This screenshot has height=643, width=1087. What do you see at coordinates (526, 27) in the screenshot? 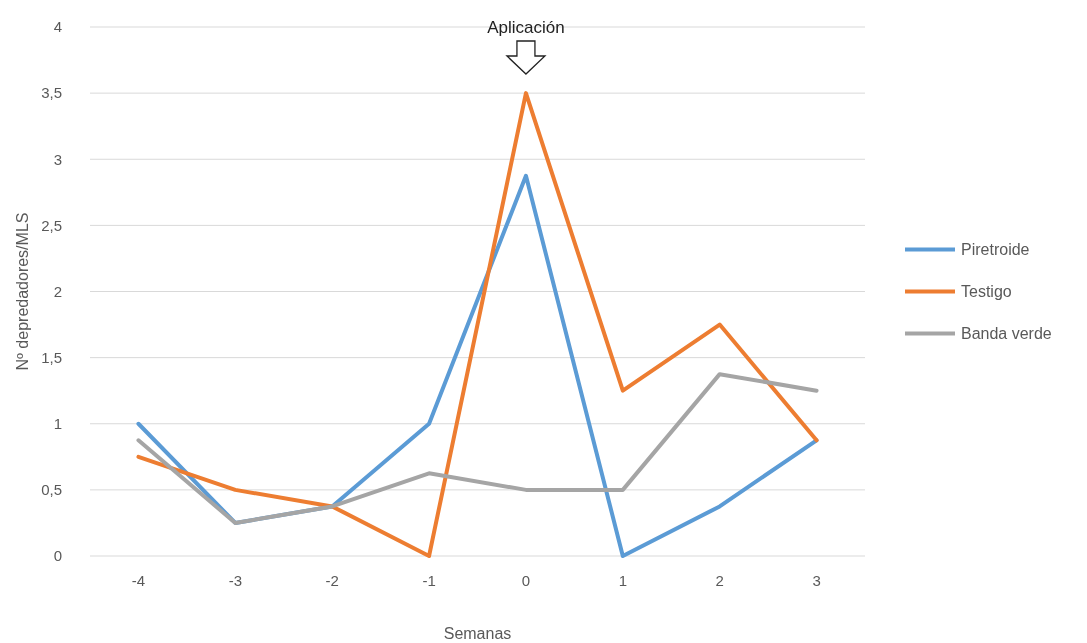
I see `annotation: Aplicación` at bounding box center [526, 27].